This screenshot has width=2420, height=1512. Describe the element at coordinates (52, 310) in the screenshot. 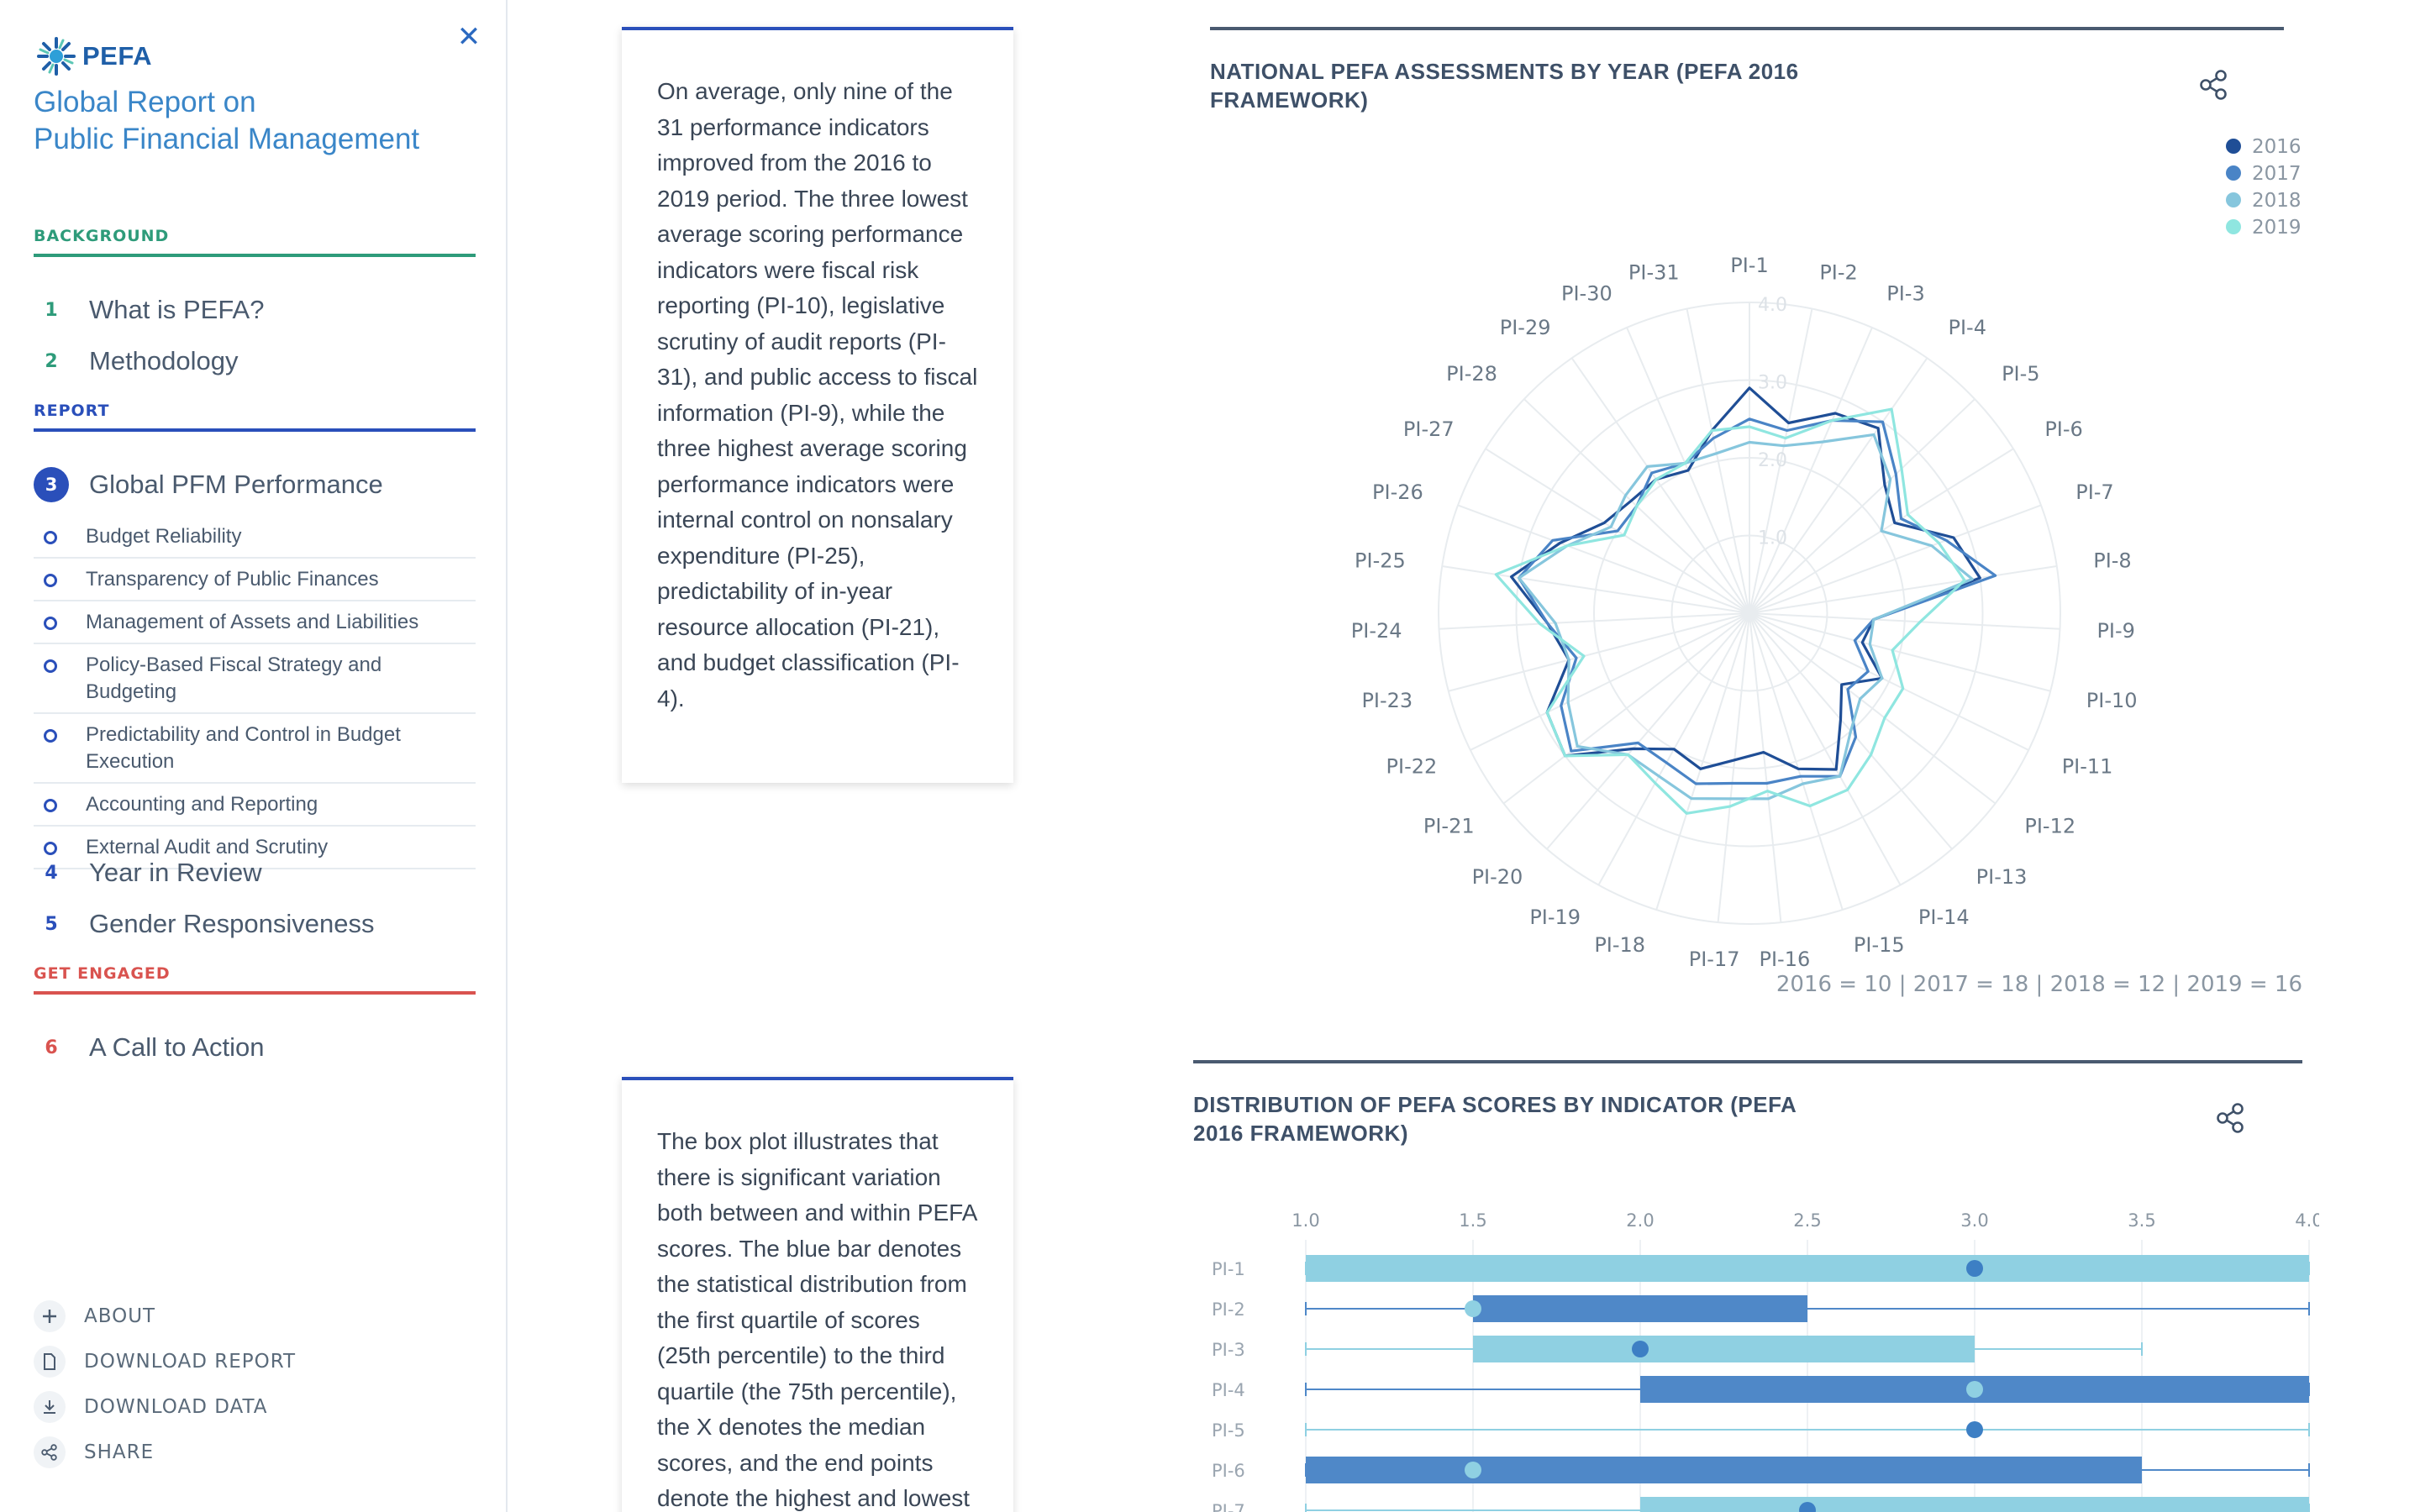

I see `nav-item-number: 1` at that location.